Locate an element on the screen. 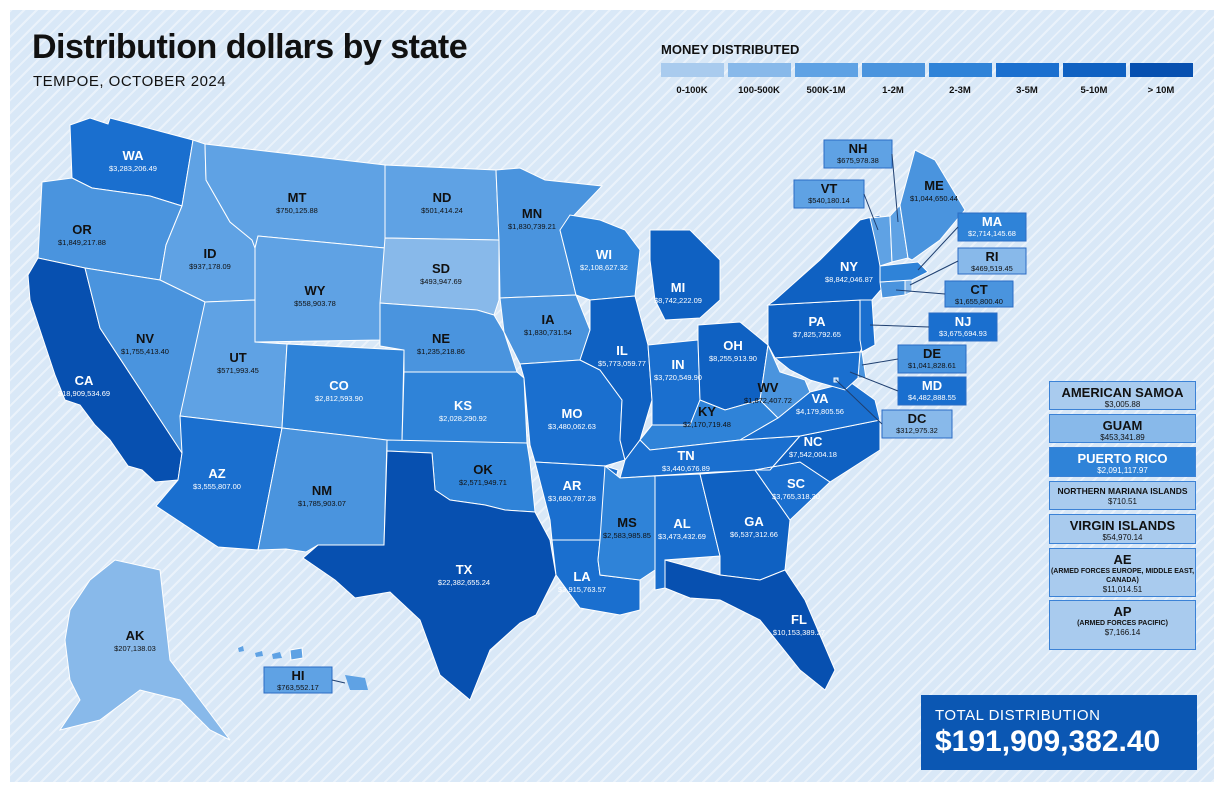  state-shape-hi is located at coordinates (296, 654).